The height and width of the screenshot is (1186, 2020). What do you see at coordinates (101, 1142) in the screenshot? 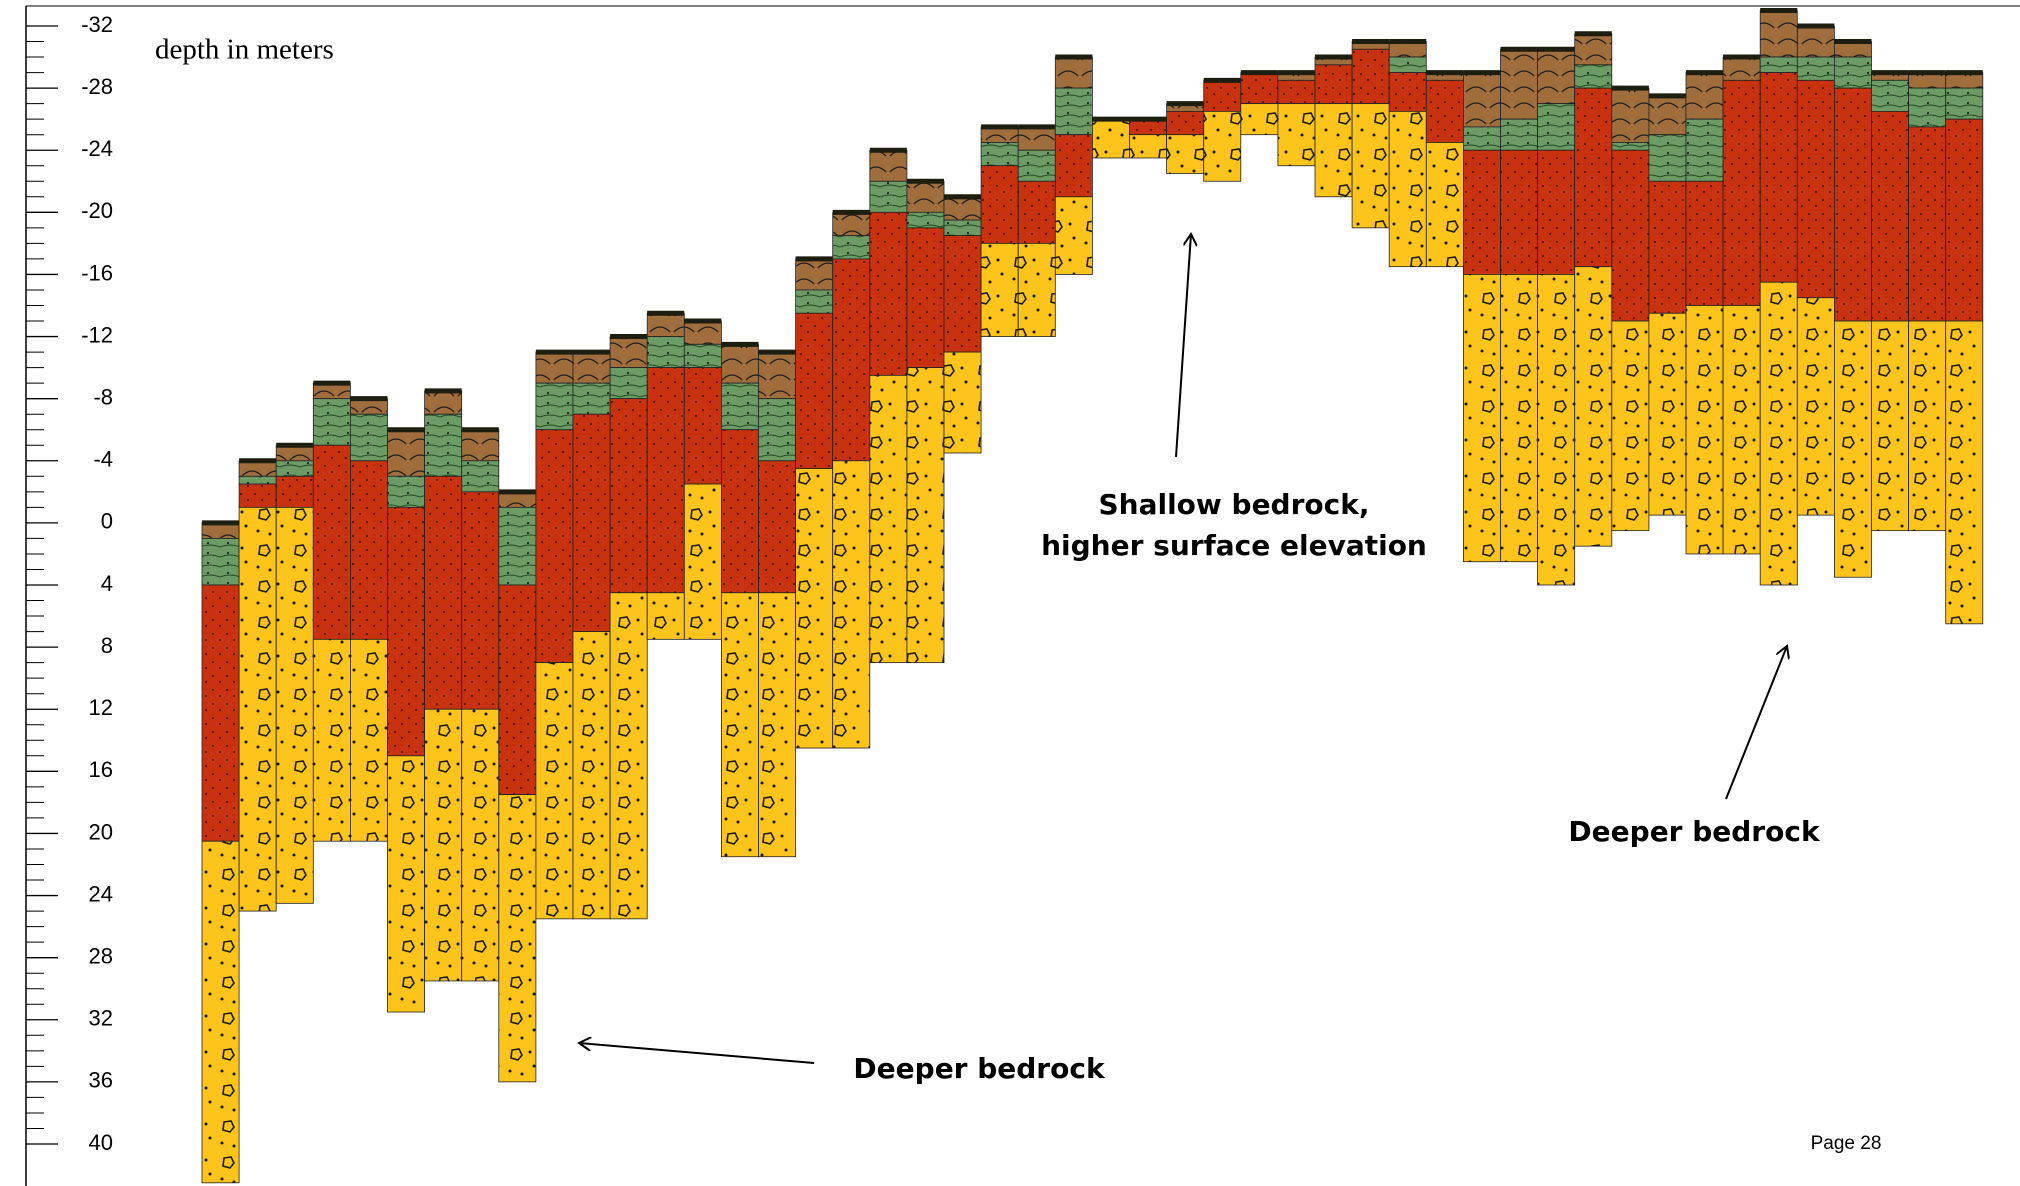
I see `y-tick-label: 40` at bounding box center [101, 1142].